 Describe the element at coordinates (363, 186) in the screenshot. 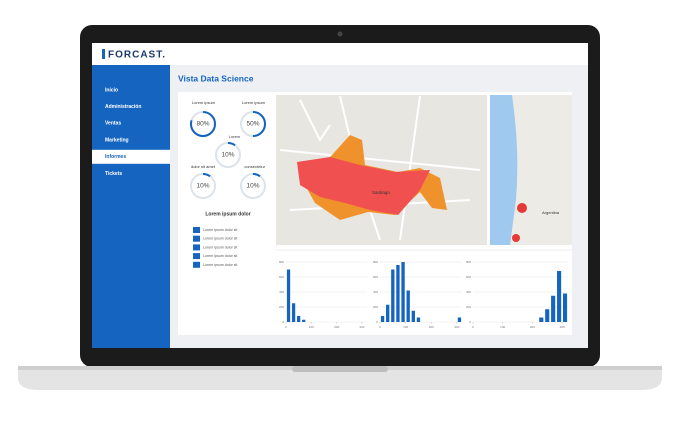

I see `region-red` at that location.